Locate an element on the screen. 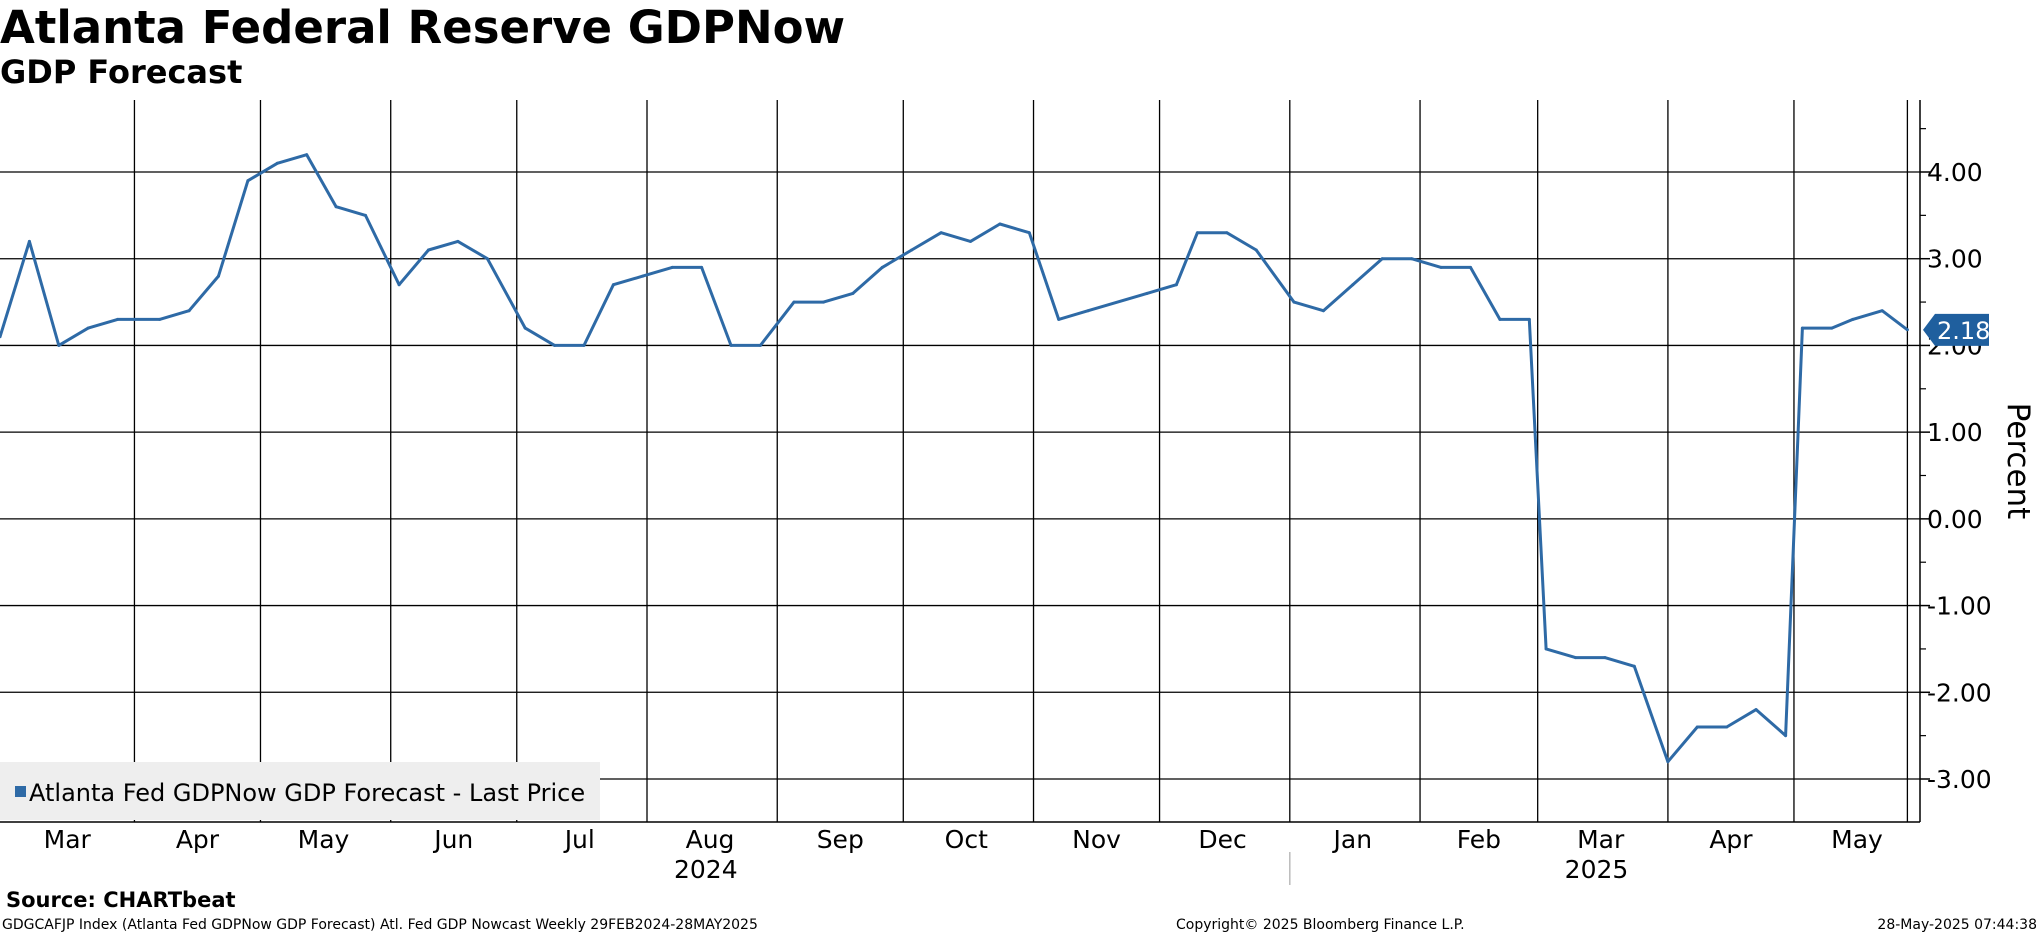  x-year-label: 2025 is located at coordinates (1597, 869).